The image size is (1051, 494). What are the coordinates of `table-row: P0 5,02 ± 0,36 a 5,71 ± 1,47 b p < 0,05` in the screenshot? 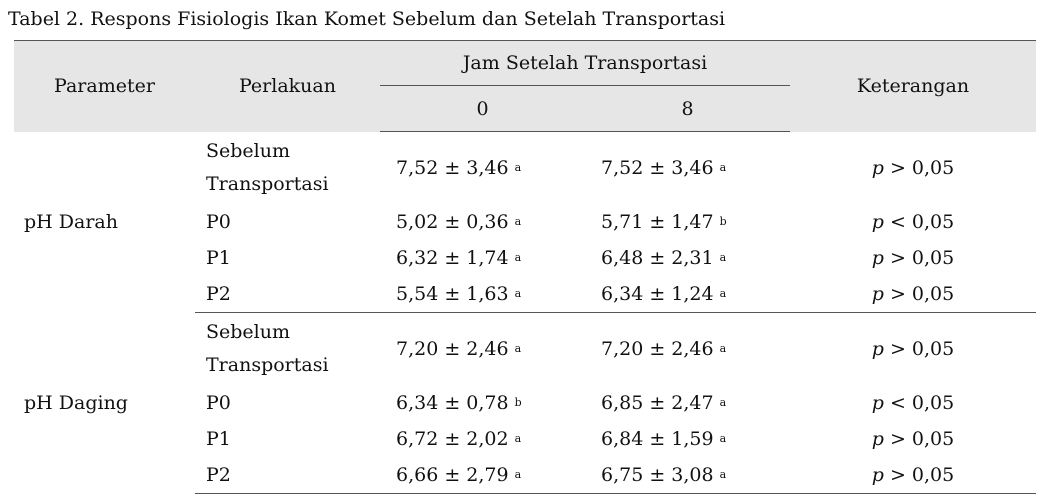 It's located at (525, 222).